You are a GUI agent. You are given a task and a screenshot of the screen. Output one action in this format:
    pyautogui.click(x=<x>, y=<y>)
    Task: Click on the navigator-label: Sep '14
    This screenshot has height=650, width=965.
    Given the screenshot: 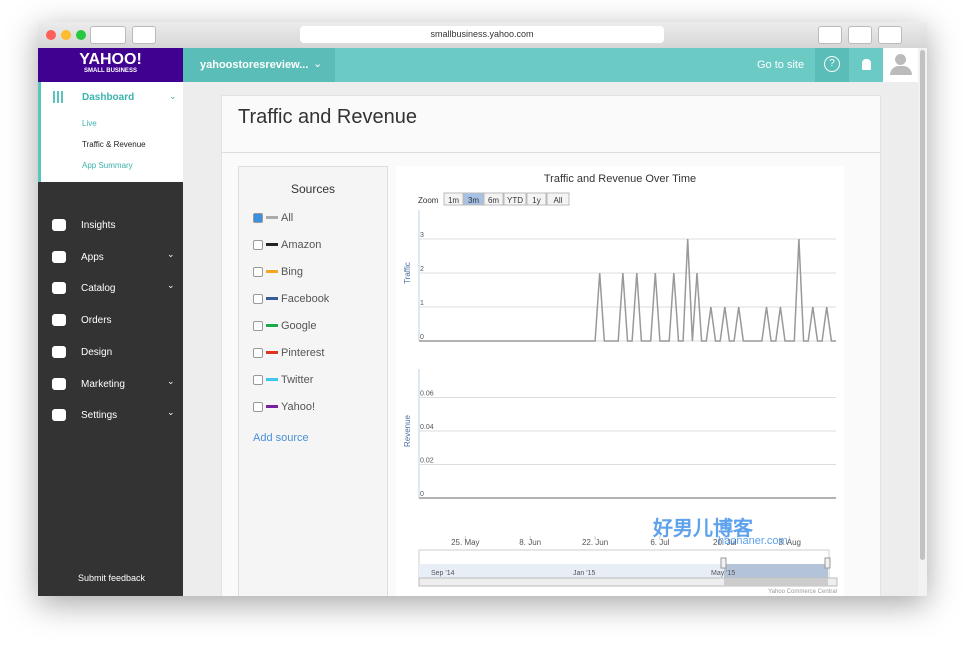 What is the action you would take?
    pyautogui.click(x=443, y=573)
    